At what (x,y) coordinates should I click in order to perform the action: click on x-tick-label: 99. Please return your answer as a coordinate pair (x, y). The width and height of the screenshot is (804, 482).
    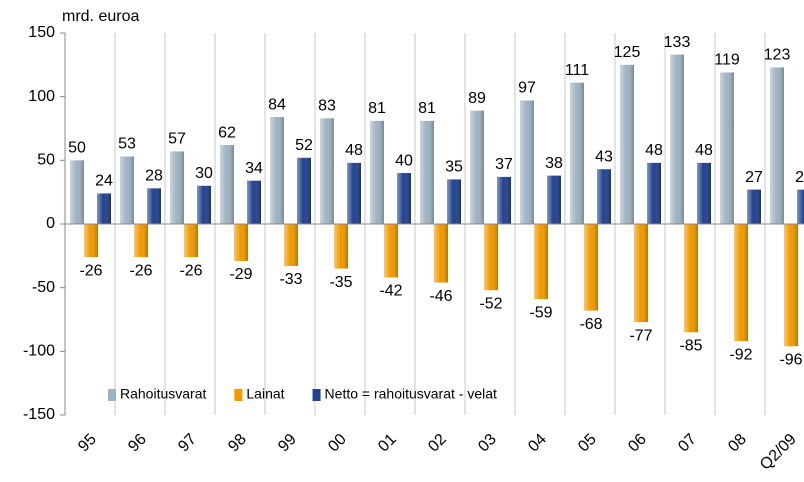
    Looking at the image, I should click on (287, 443).